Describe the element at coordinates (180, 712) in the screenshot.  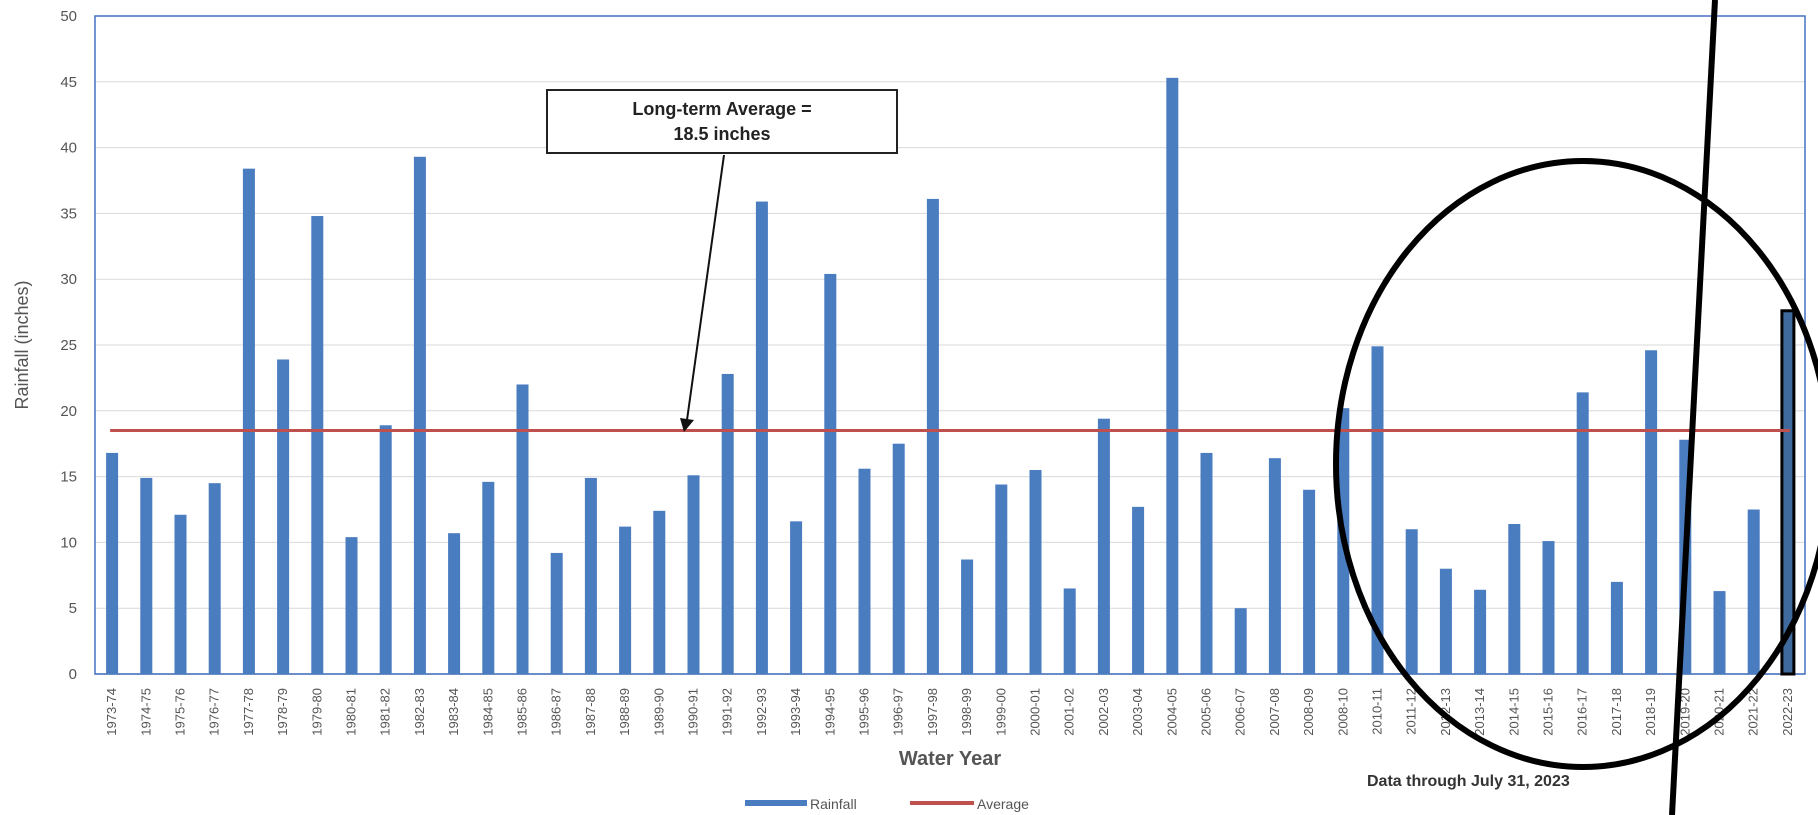
I see `x-tick-label: 1975-76` at that location.